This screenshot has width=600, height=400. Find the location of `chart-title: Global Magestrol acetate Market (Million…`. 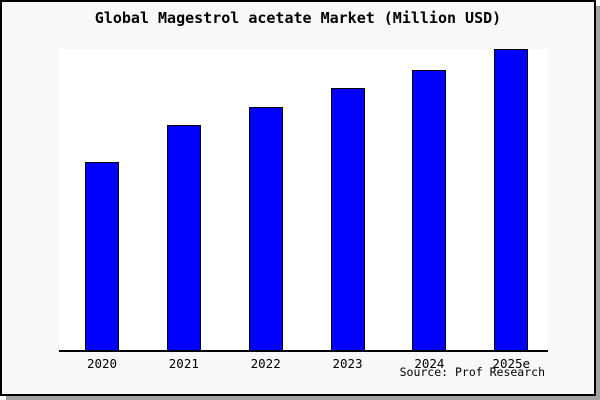

chart-title: Global Magestrol acetate Market (Million… is located at coordinates (298, 18).